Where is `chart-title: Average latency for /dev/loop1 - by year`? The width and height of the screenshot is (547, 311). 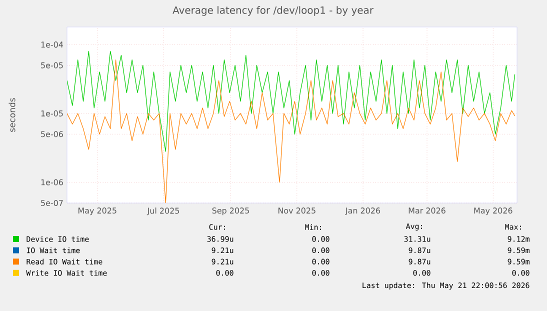 chart-title: Average latency for /dev/loop1 - by year is located at coordinates (273, 11).